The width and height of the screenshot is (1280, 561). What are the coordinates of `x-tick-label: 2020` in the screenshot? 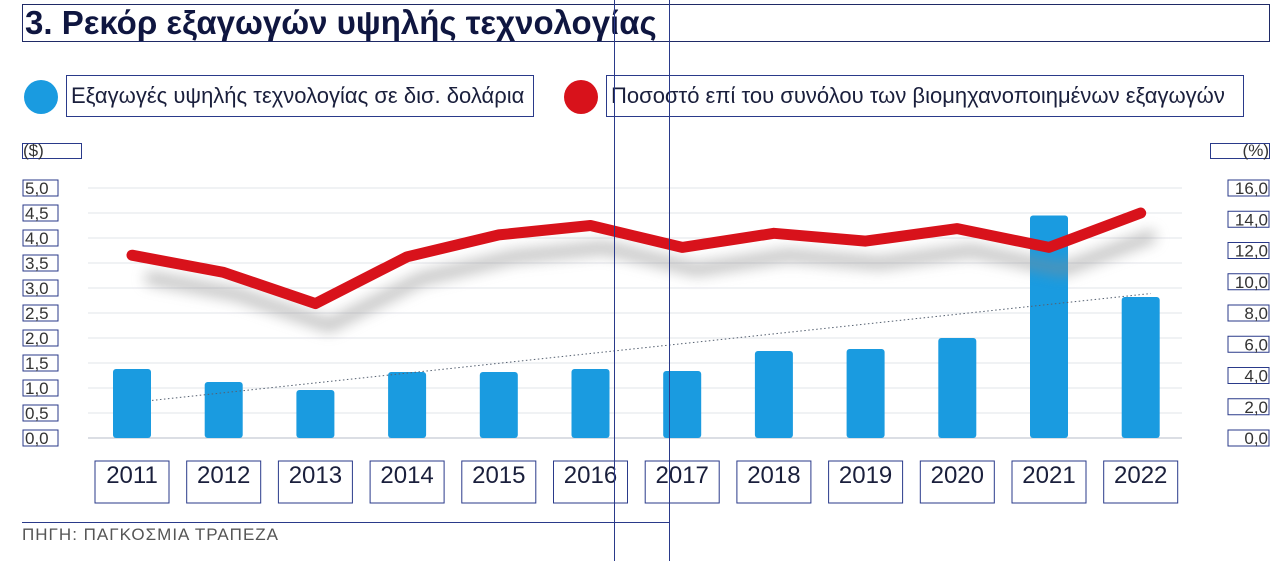 It's located at (957, 475).